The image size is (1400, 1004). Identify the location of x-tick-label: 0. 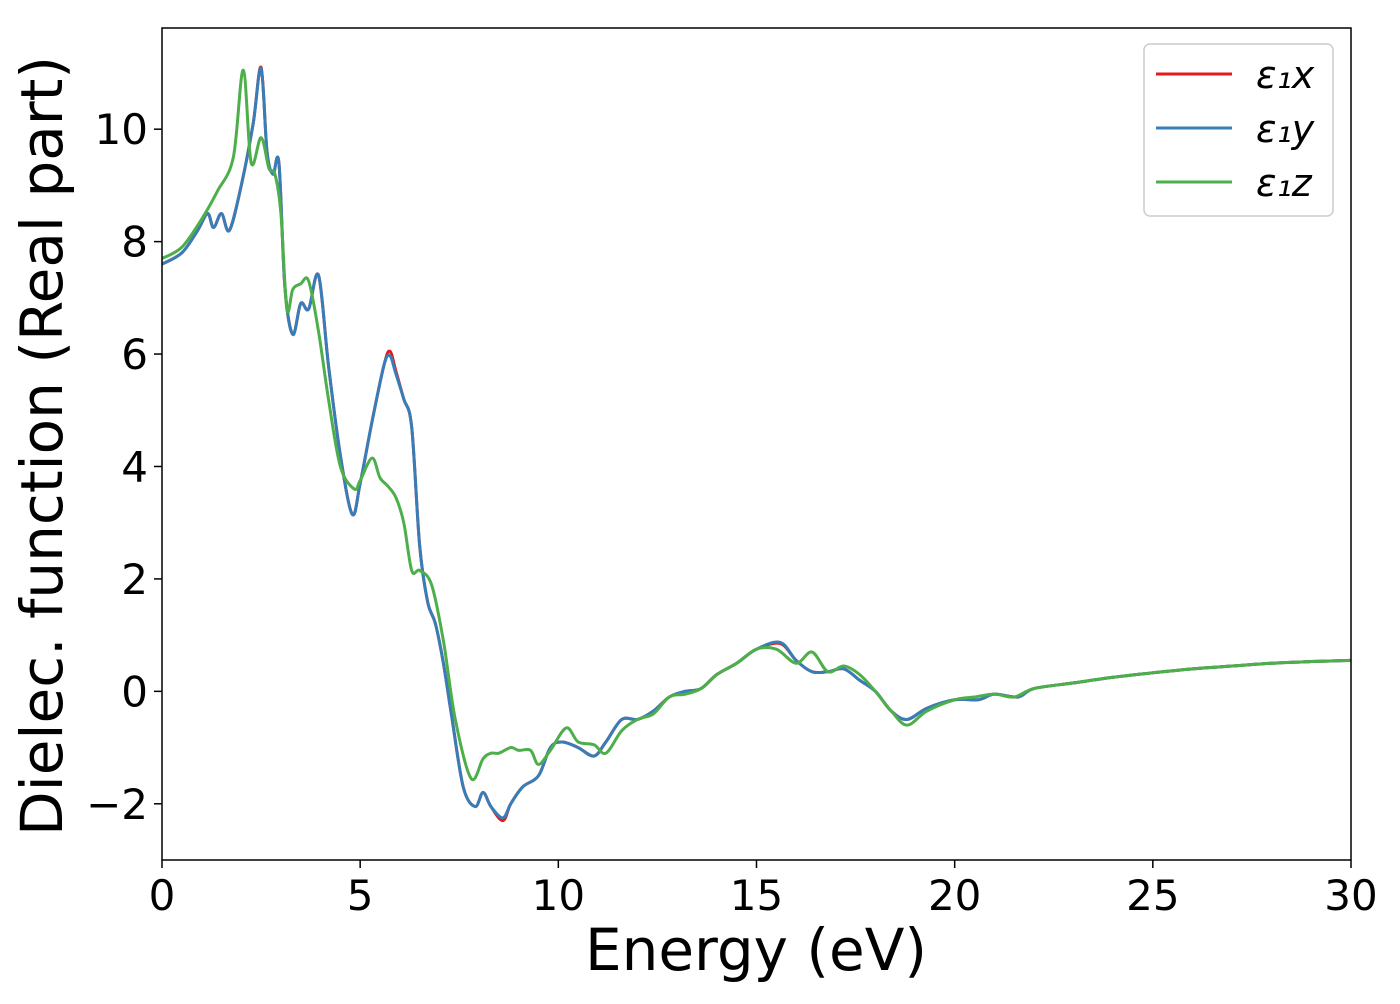
(162, 895).